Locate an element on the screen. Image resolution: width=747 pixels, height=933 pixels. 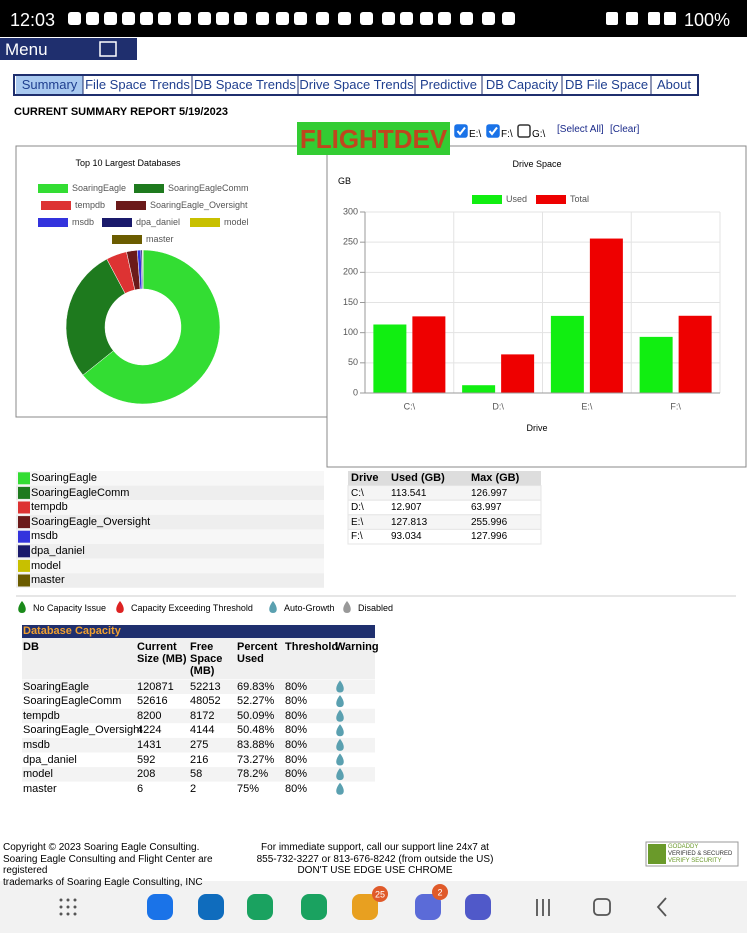
nav-home is located at coordinates (602, 907).